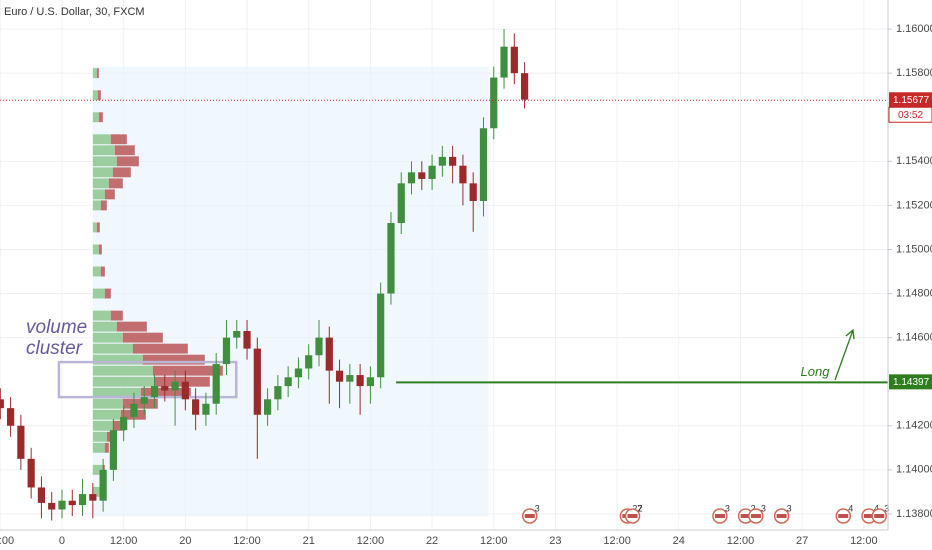  What do you see at coordinates (914, 249) in the screenshot?
I see `y-tick-label: 1.15000` at bounding box center [914, 249].